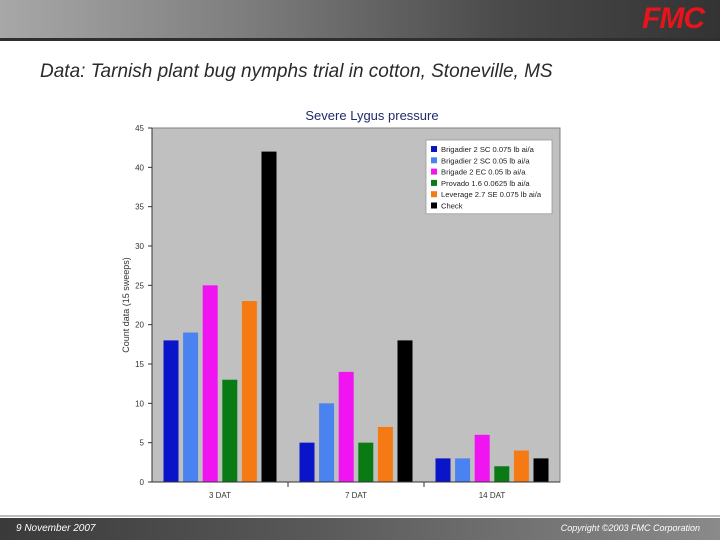 The width and height of the screenshot is (720, 540). I want to click on legend-box, so click(489, 177).